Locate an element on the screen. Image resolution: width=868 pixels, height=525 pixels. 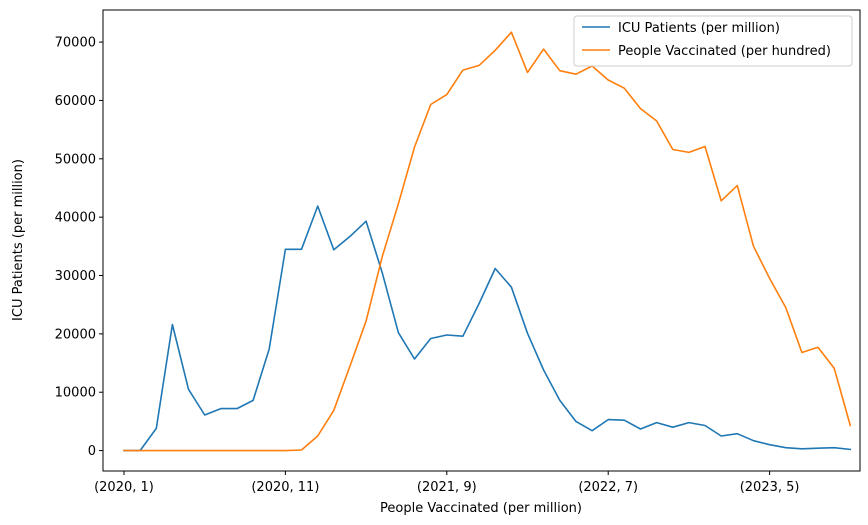
y-tick-label: 60000 is located at coordinates (75, 101).